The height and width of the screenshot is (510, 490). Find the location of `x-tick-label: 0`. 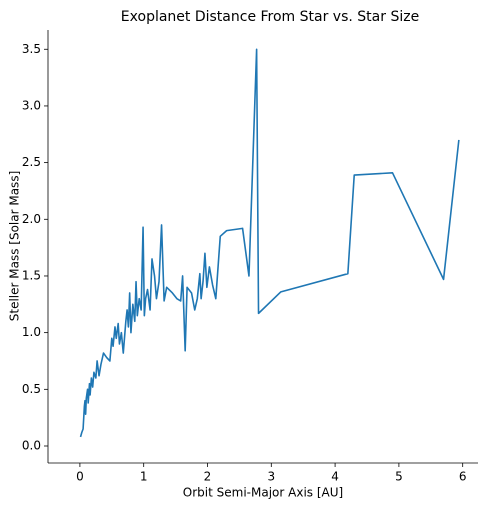

x-tick-label: 0 is located at coordinates (80, 477).